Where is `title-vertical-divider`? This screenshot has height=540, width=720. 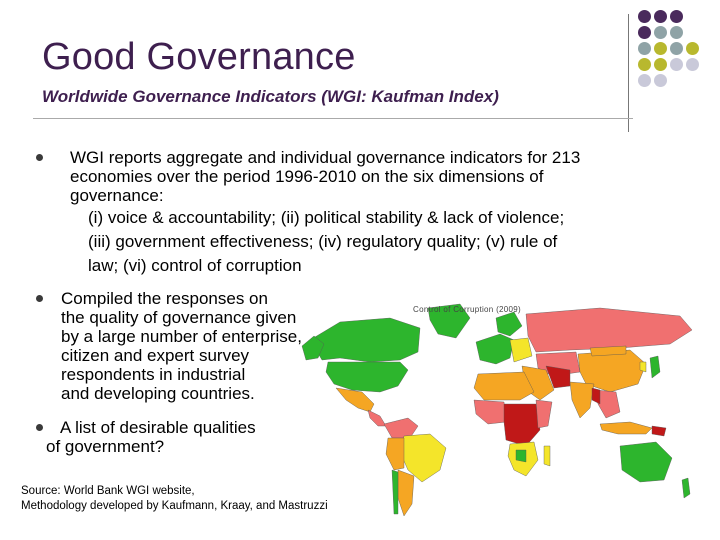
title-vertical-divider is located at coordinates (628, 73).